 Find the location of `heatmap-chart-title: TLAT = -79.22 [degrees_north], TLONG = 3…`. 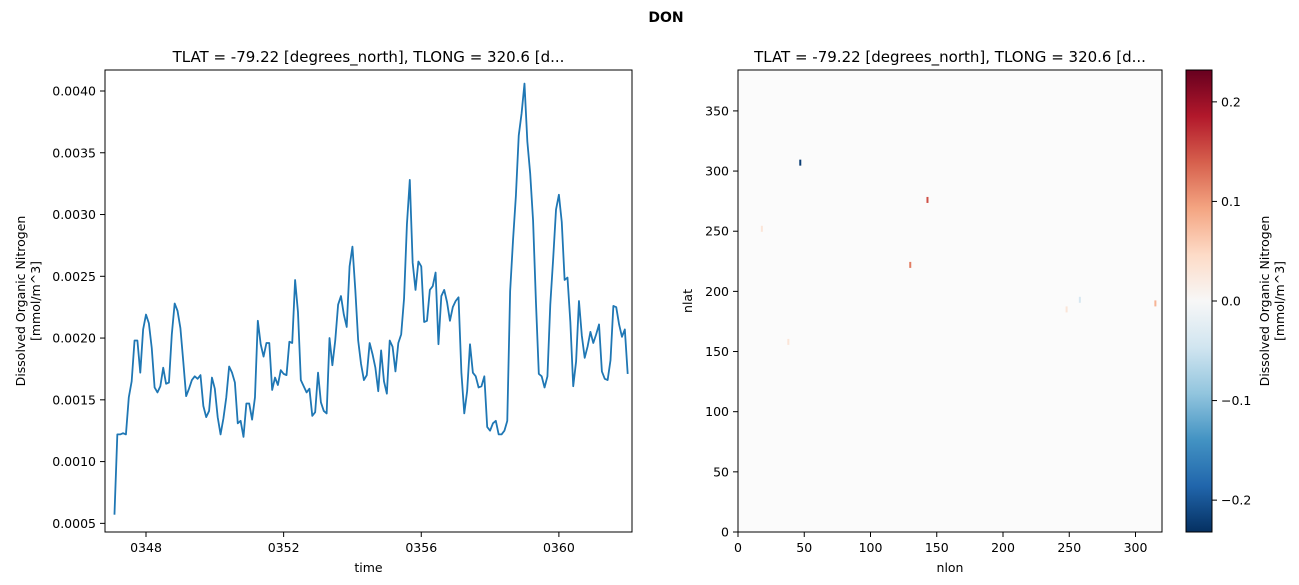

heatmap-chart-title: TLAT = -79.22 [degrees_north], TLONG = 3… is located at coordinates (949, 57).